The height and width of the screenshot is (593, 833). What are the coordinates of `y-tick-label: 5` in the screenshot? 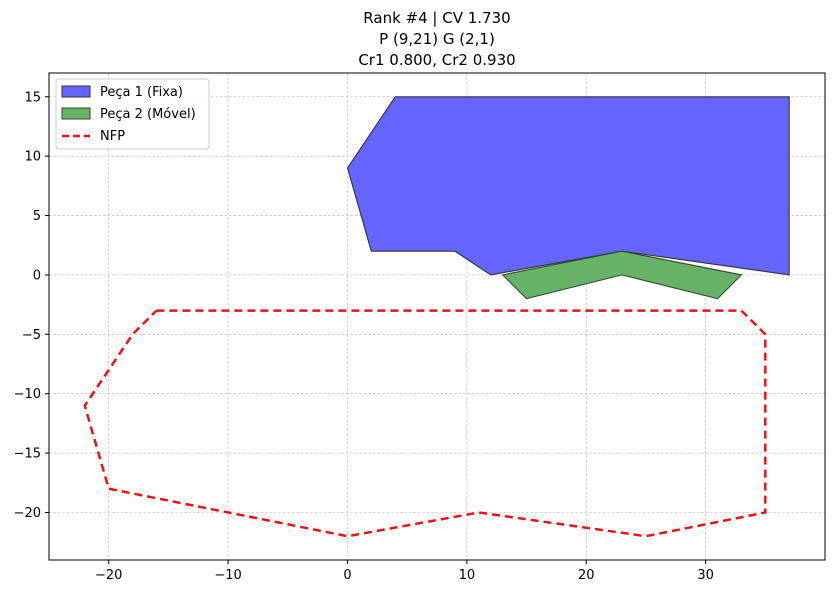 It's located at (37, 216).